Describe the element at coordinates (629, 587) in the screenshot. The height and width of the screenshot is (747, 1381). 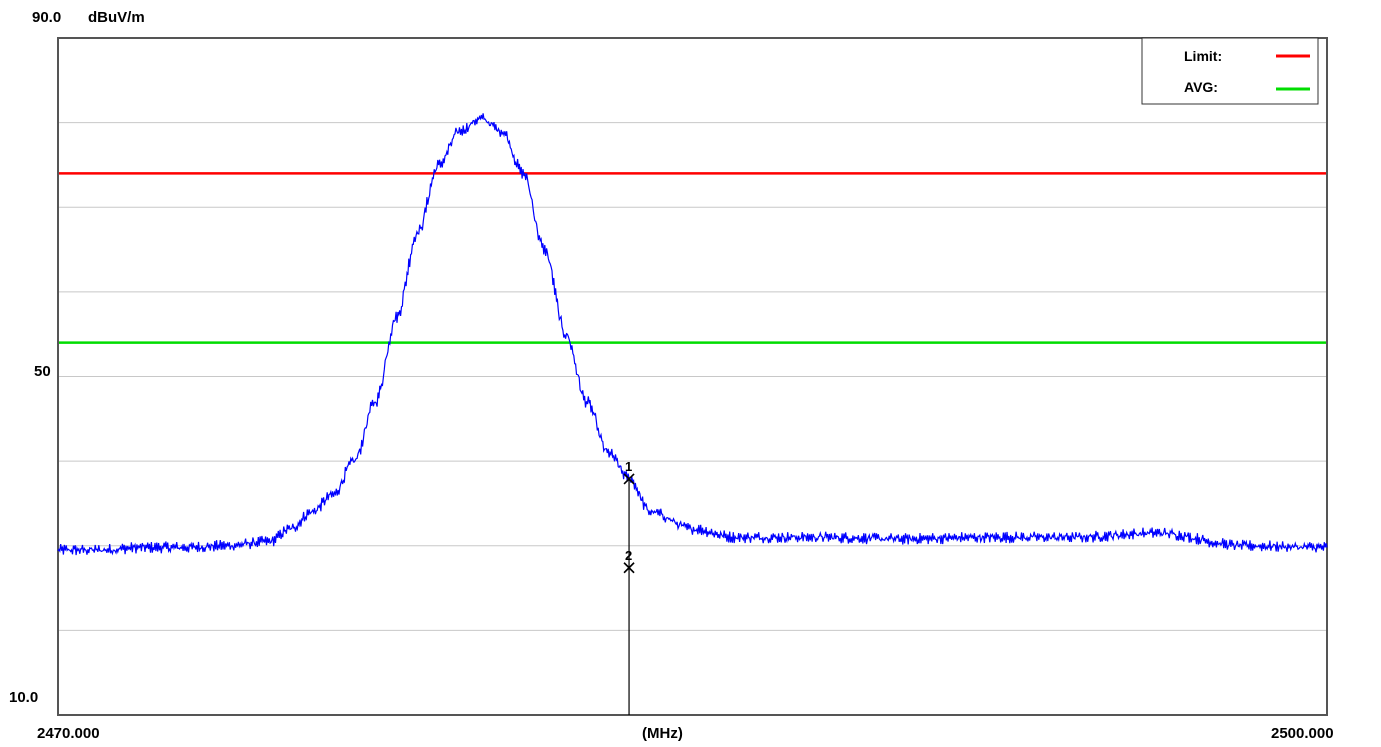
I see `marker-group: 12` at that location.